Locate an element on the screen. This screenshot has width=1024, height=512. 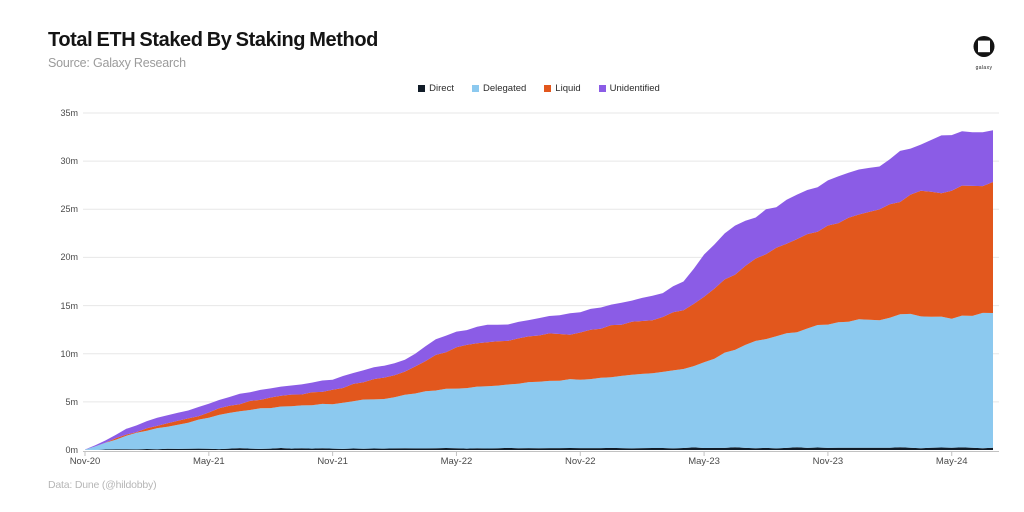
legend-label: Unidentified is located at coordinates (634, 88).